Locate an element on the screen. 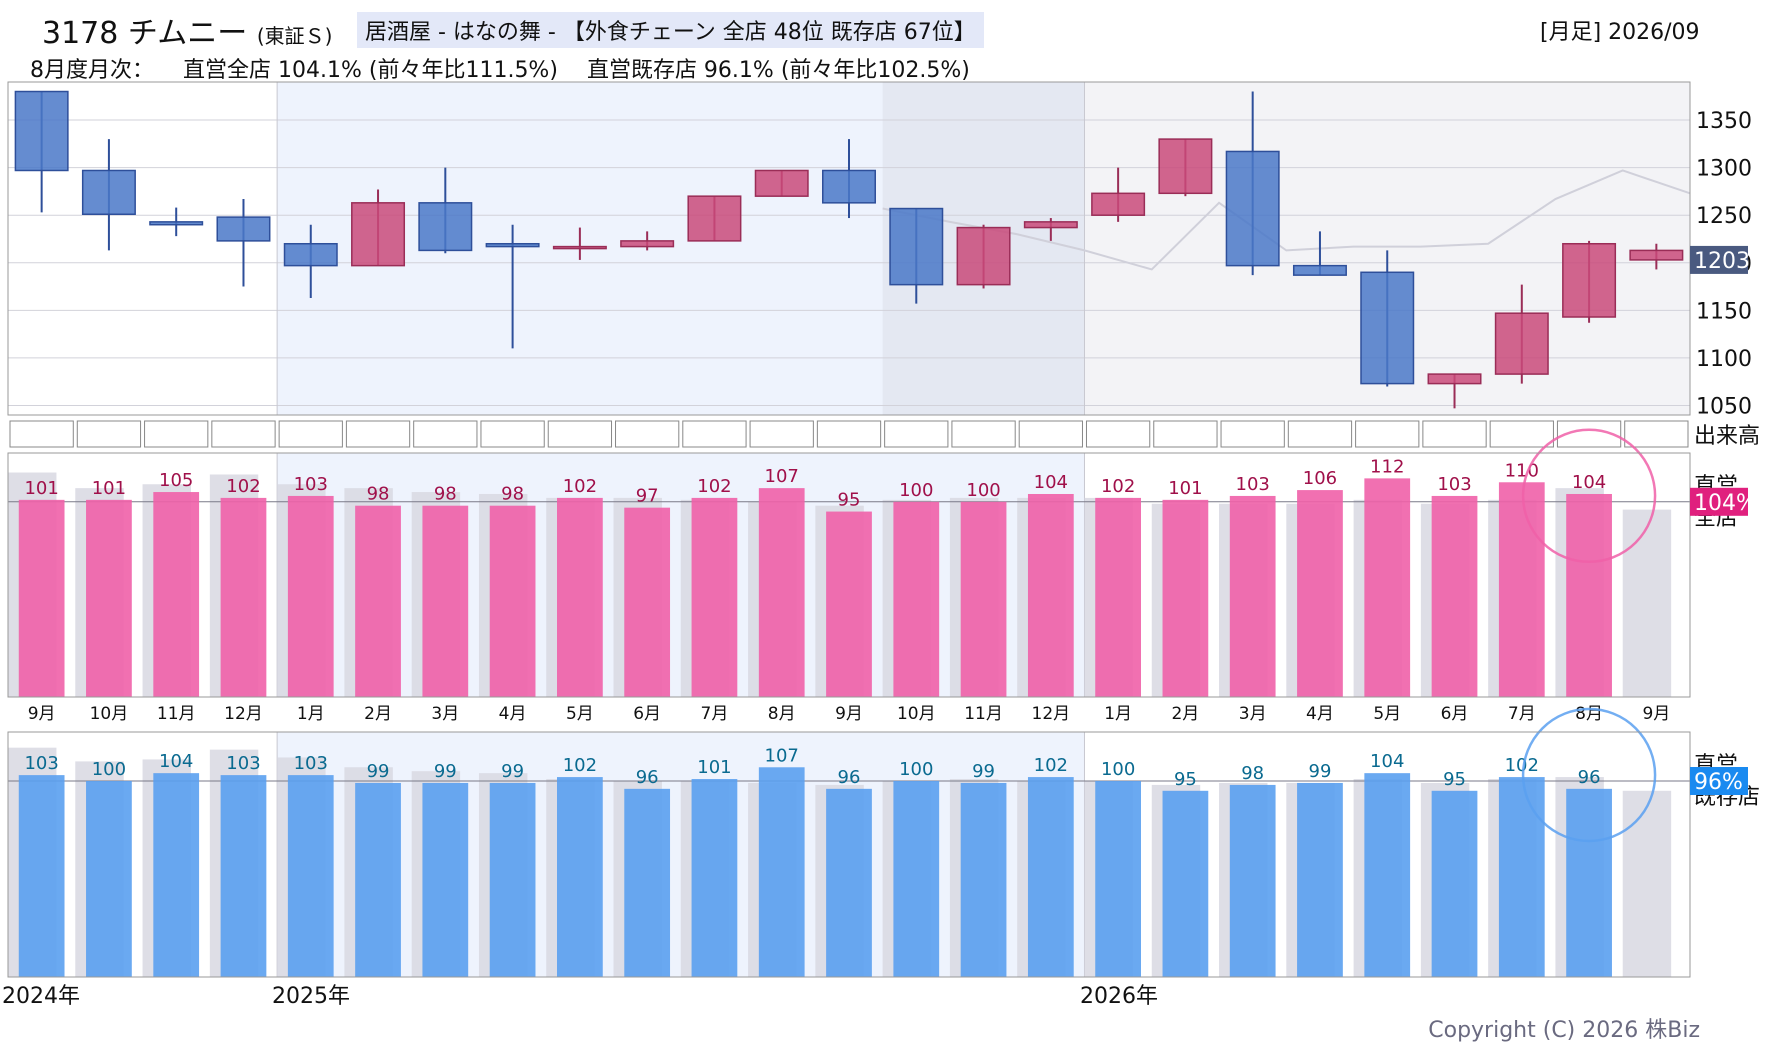  existing-store-value-label: 103 is located at coordinates (41, 763).